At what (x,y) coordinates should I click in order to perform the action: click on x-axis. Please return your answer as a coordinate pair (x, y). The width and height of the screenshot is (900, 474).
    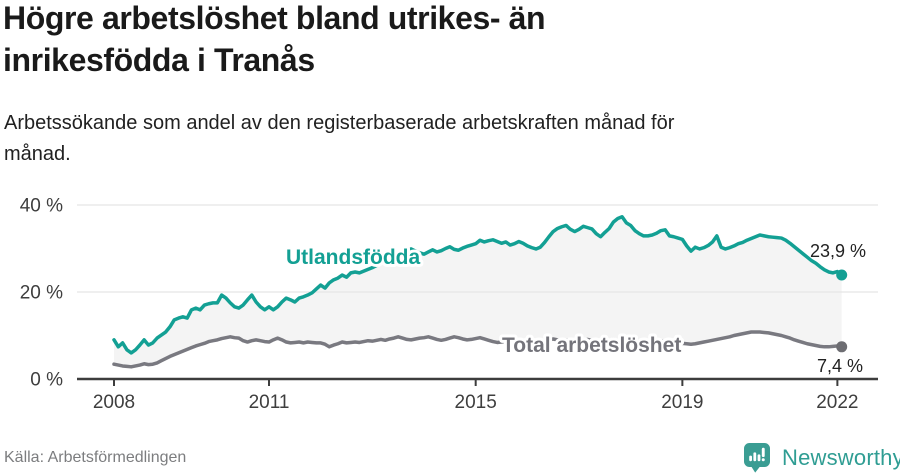
    Looking at the image, I should click on (477, 381).